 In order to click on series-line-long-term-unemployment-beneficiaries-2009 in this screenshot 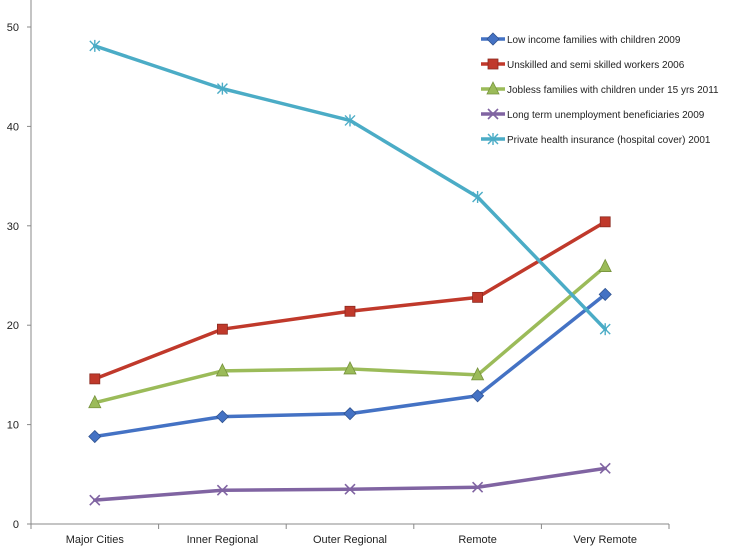, I will do `click(350, 484)`.